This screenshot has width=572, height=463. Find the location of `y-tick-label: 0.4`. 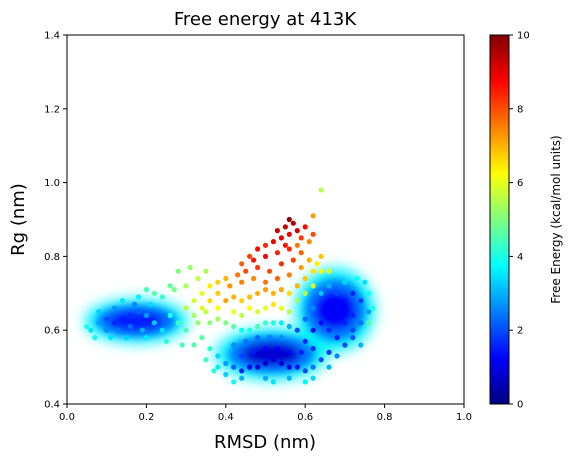

y-tick-label: 0.4 is located at coordinates (52, 405).